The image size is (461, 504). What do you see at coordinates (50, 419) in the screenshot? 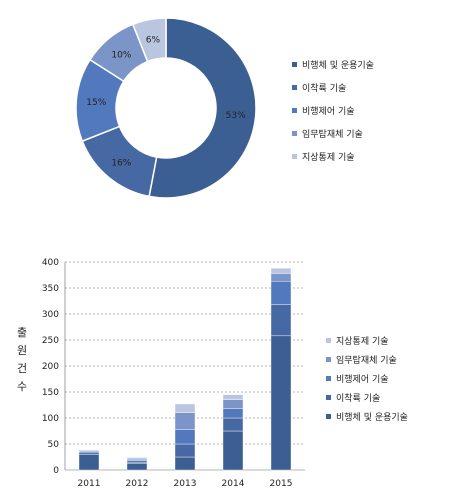
I see `y-tick-100: 100` at bounding box center [50, 419].